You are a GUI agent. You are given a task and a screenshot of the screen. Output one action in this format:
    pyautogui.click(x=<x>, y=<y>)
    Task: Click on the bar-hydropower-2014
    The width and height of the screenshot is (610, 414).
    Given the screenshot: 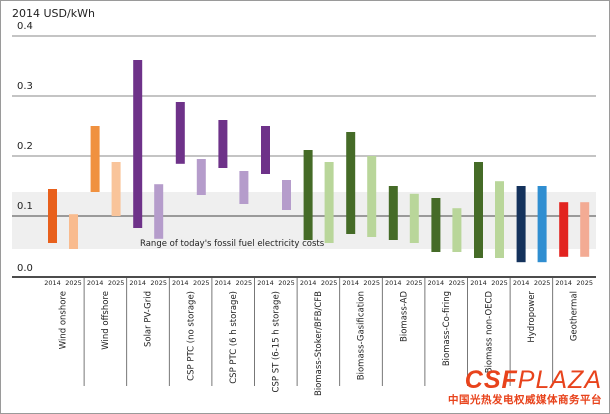 What is the action you would take?
    pyautogui.click(x=521, y=224)
    